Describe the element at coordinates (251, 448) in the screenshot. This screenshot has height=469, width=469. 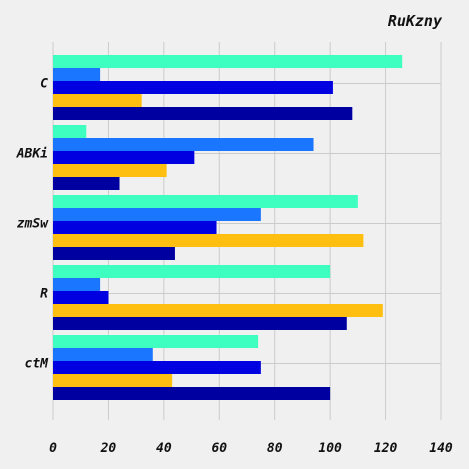
I see `x-tick-labels: 0 20 40 60 80 100 120 140` at that location.